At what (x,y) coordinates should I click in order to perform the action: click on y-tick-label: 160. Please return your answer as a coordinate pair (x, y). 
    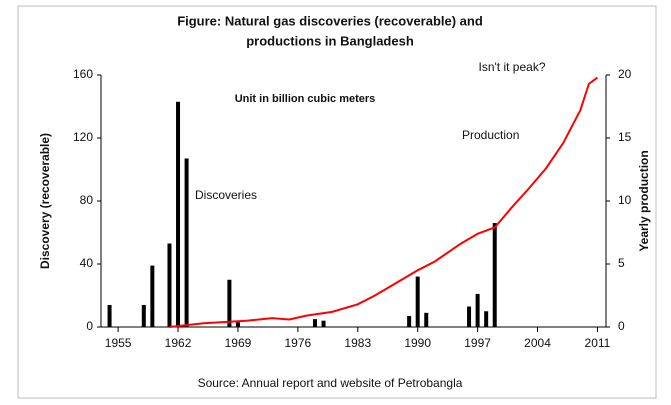
    Looking at the image, I should click on (83, 74).